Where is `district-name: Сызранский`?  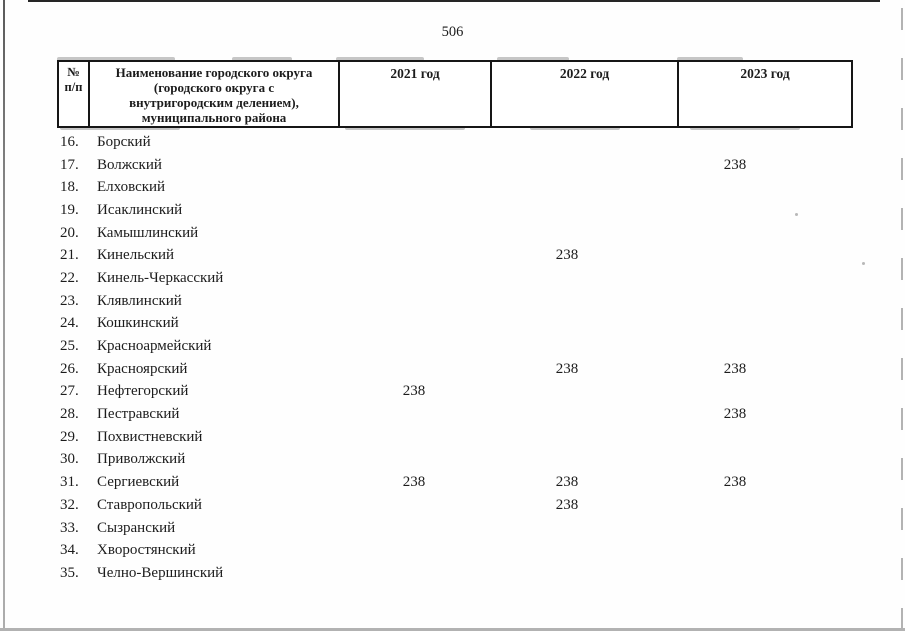 district-name: Сызранский is located at coordinates (136, 527).